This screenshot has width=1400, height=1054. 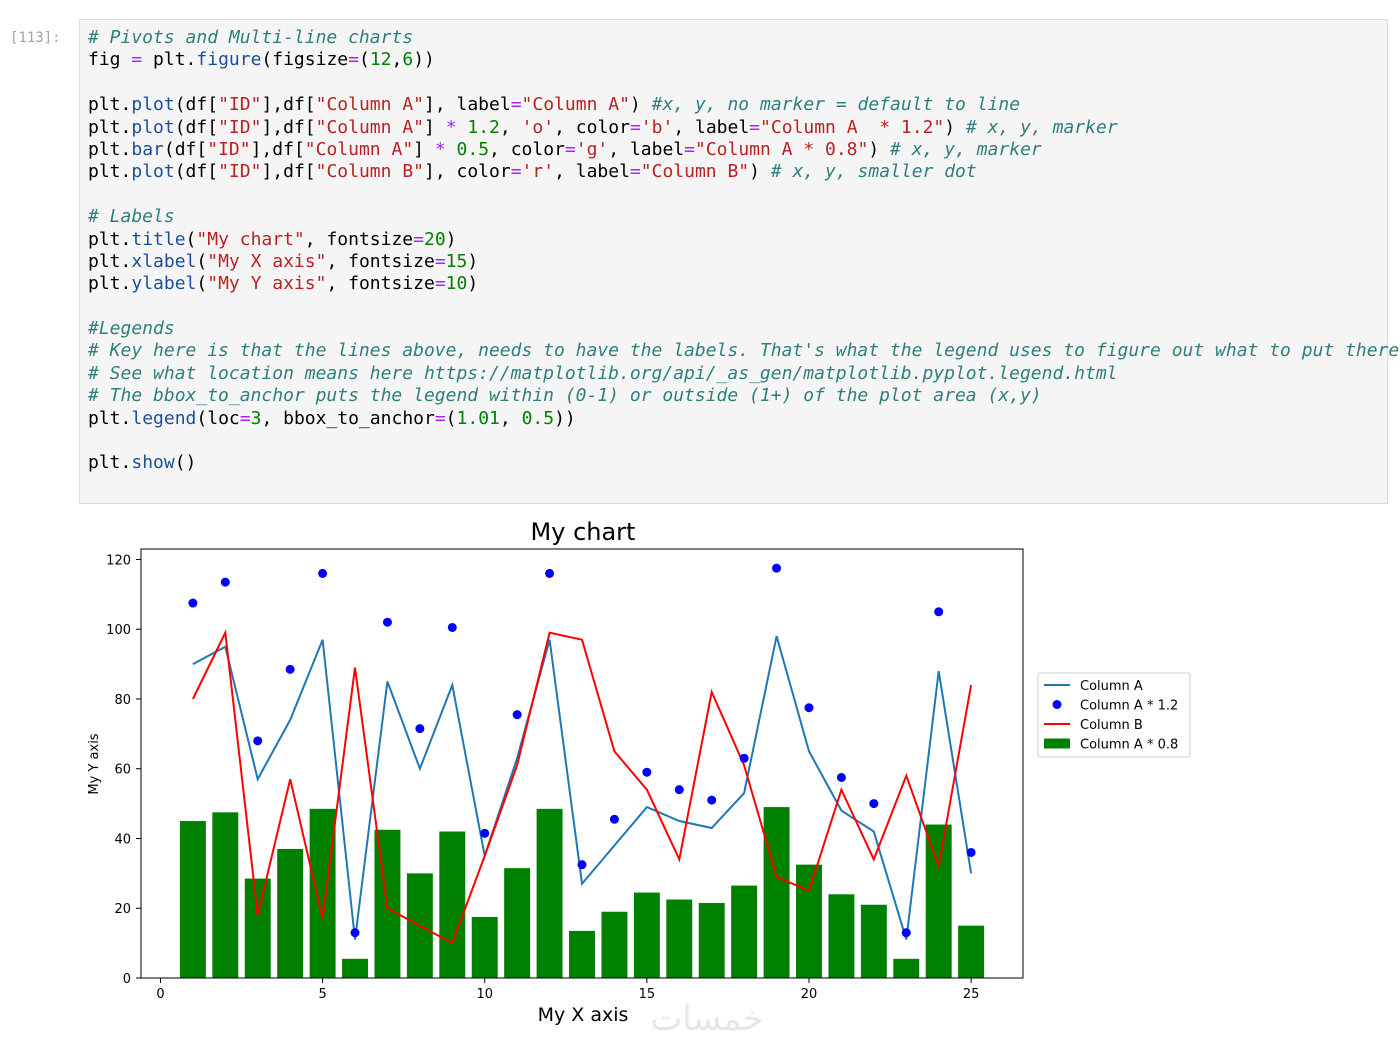 I want to click on x-tick-label: 0, so click(x=160, y=994).